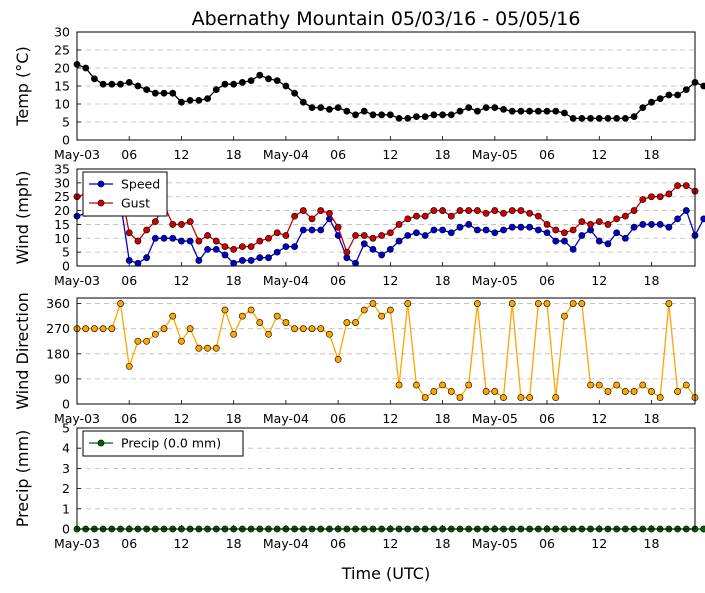 Image resolution: width=705 pixels, height=593 pixels. Describe the element at coordinates (495, 543) in the screenshot. I see `x-tick-label-precip: May-05` at that location.